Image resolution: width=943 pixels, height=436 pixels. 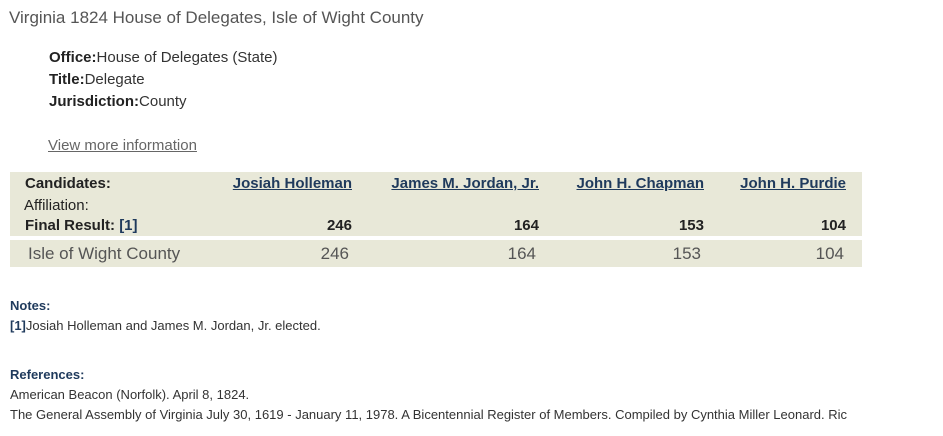 What do you see at coordinates (829, 253) in the screenshot?
I see `county-result-john-h-purdie: 104` at bounding box center [829, 253].